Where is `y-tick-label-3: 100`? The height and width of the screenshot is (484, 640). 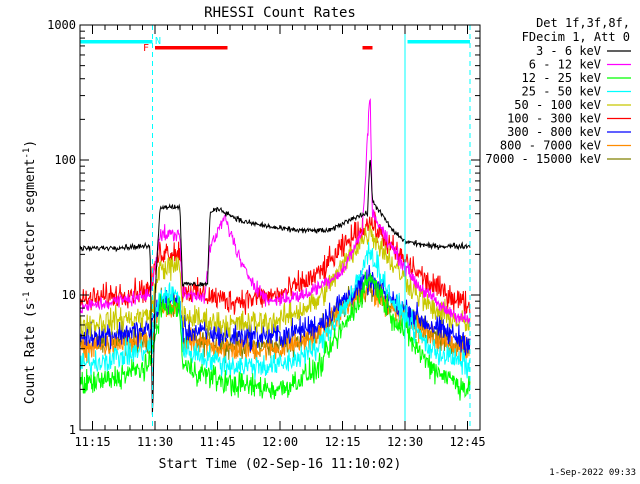
y-tick-label-3: 100 is located at coordinates (65, 160).